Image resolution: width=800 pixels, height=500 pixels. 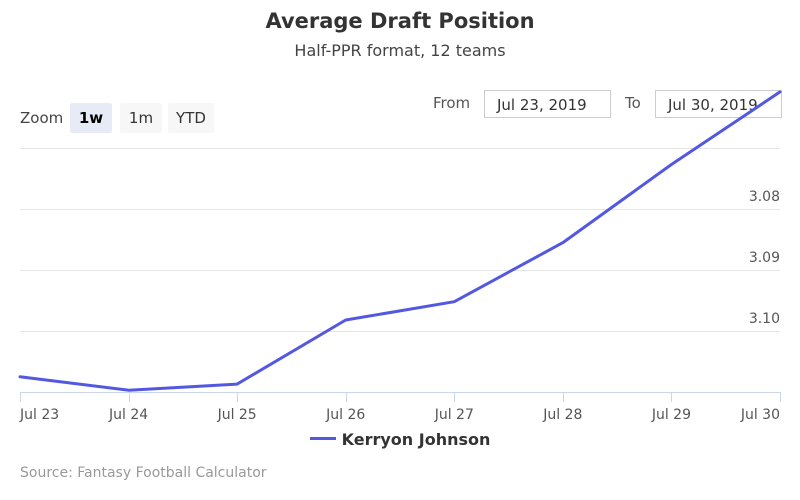 What do you see at coordinates (671, 415) in the screenshot?
I see `x-tick-label: Jul 29` at bounding box center [671, 415].